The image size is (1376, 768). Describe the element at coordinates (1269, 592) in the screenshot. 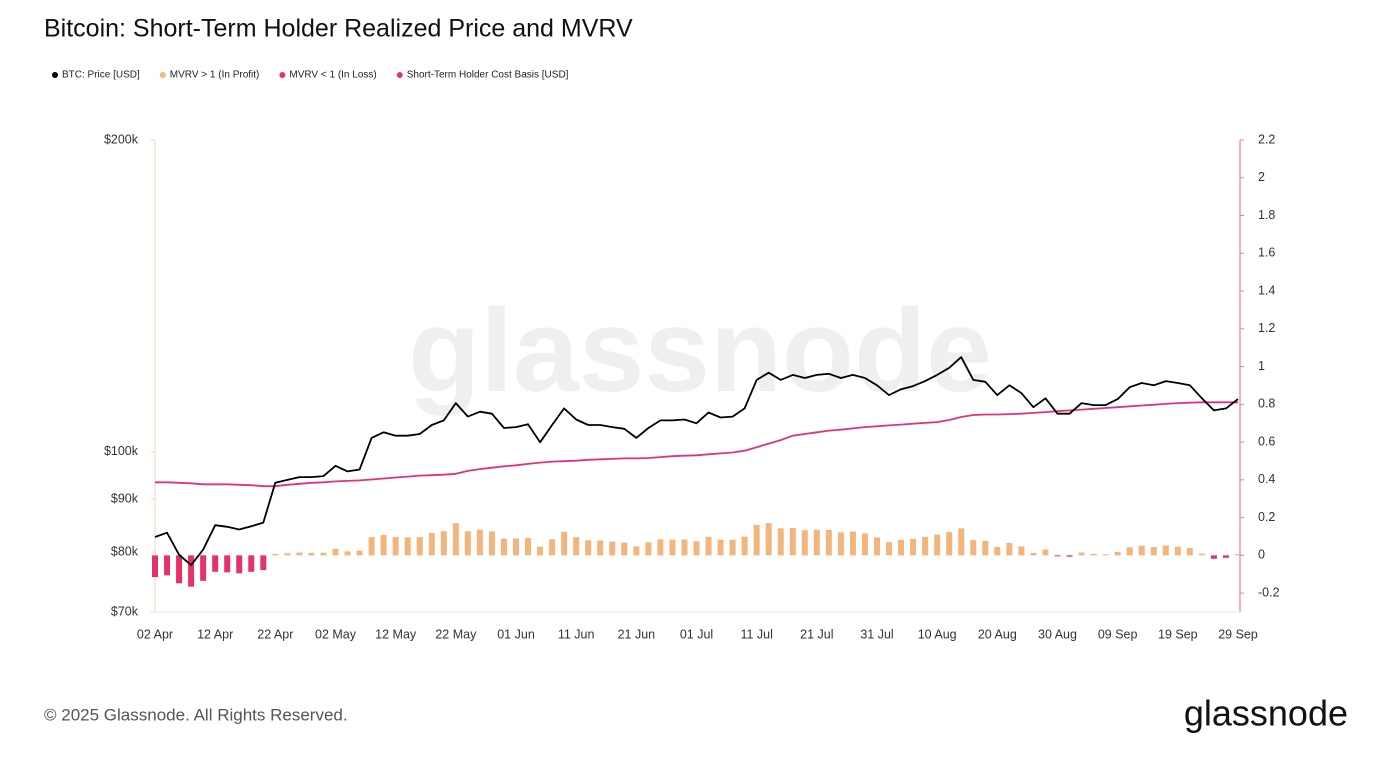

I see `y2-tick-label: -0.2` at that location.